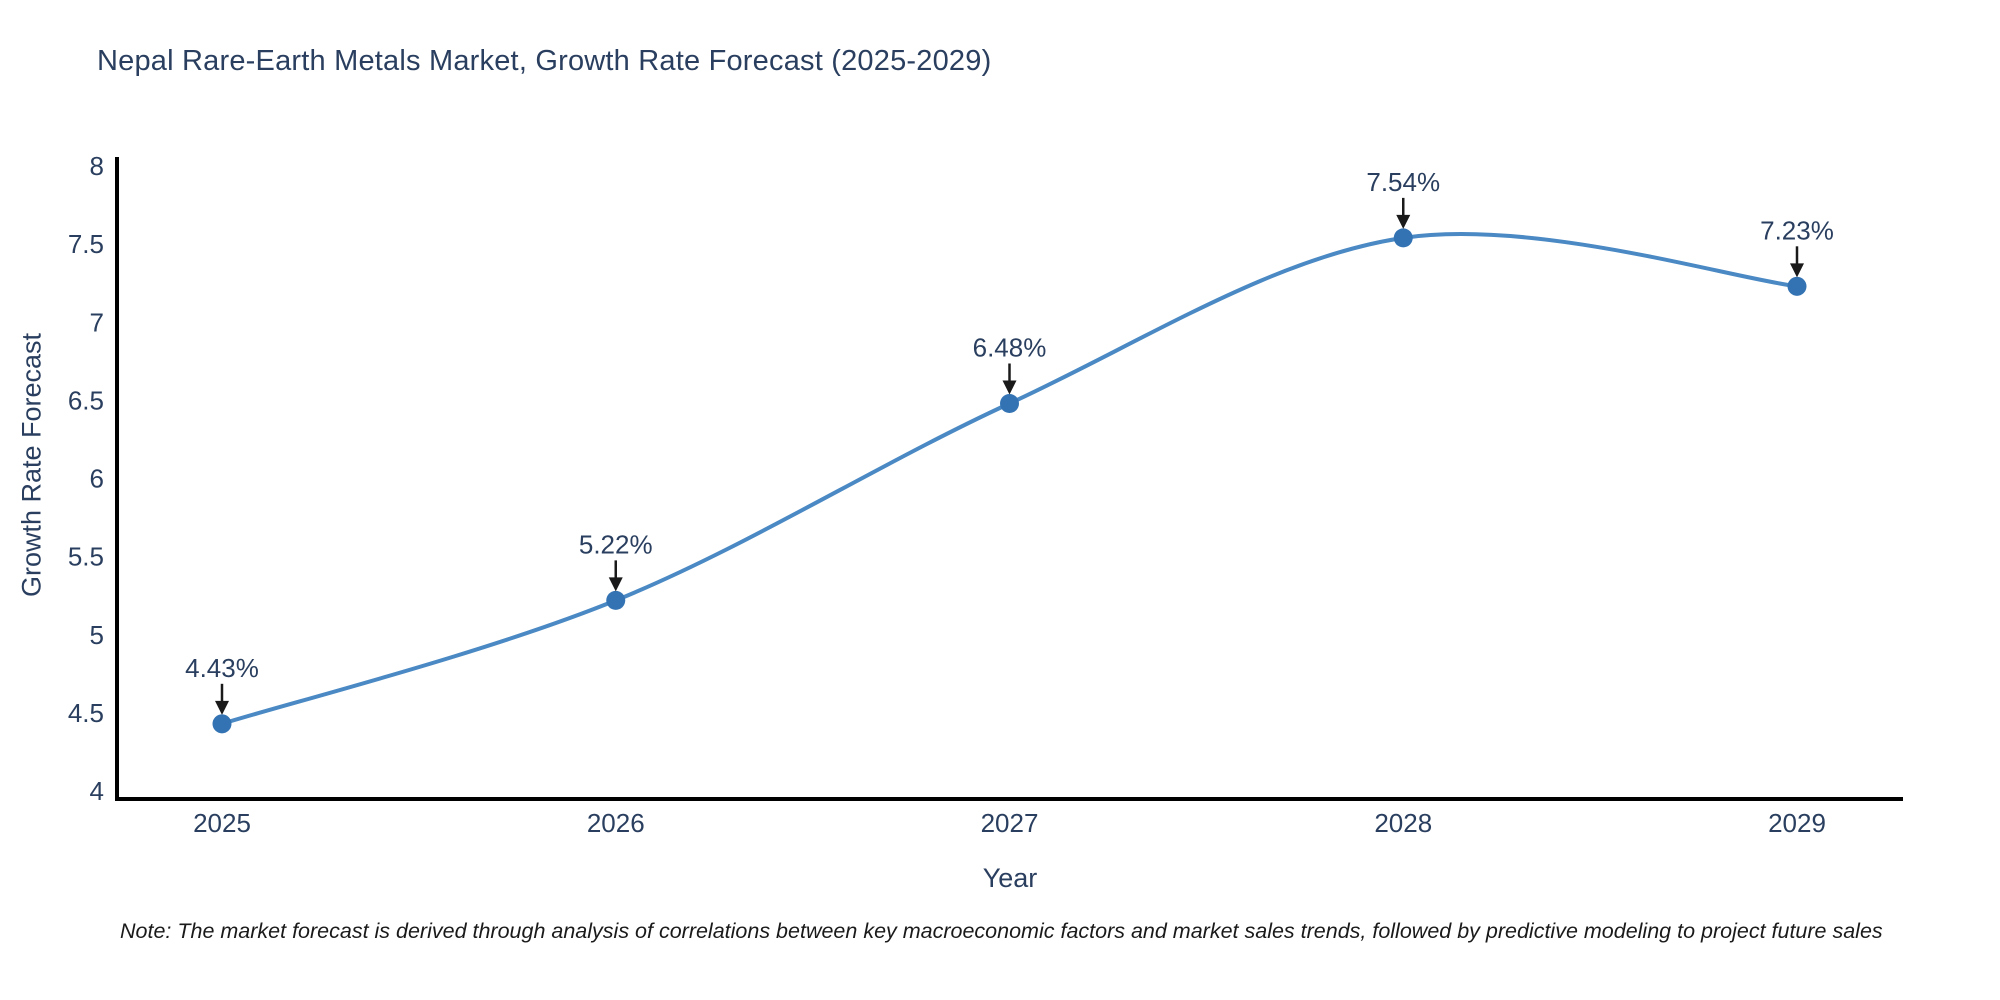 The height and width of the screenshot is (1000, 2000). I want to click on y-tick-label: 7, so click(97, 322).